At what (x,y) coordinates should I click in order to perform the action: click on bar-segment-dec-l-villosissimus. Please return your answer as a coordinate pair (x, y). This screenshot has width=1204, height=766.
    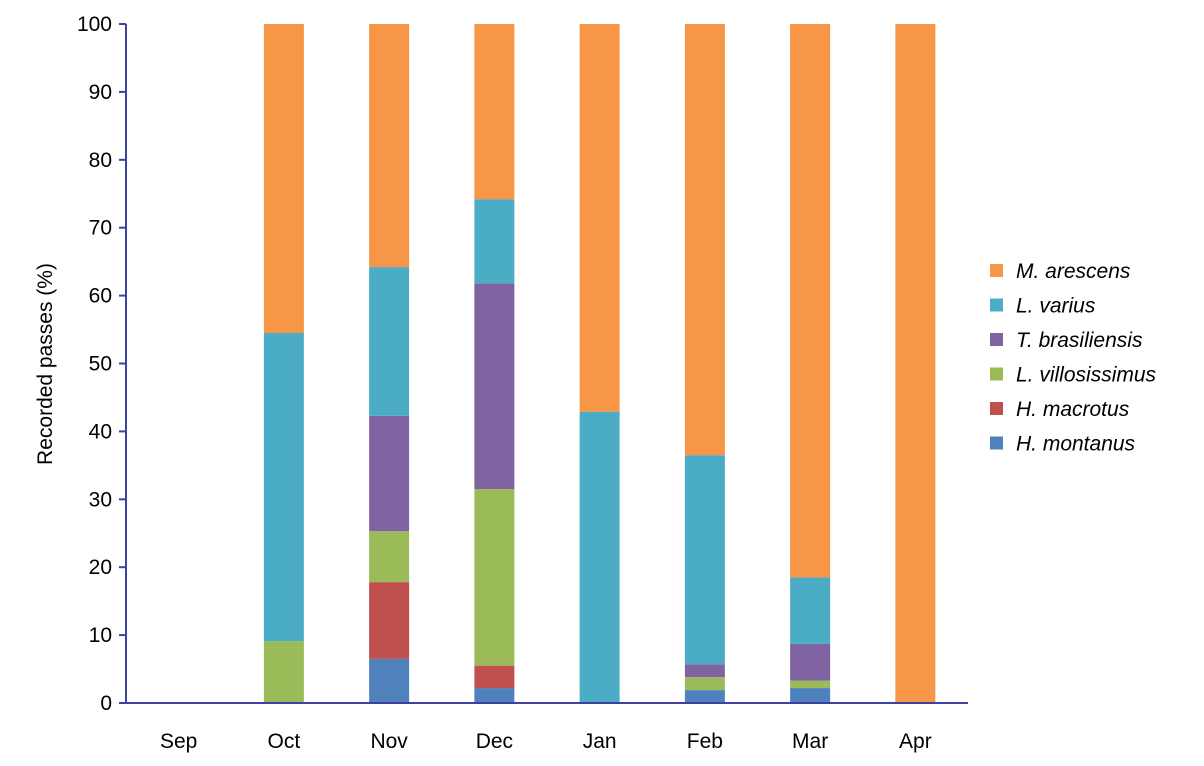
    Looking at the image, I should click on (494, 577).